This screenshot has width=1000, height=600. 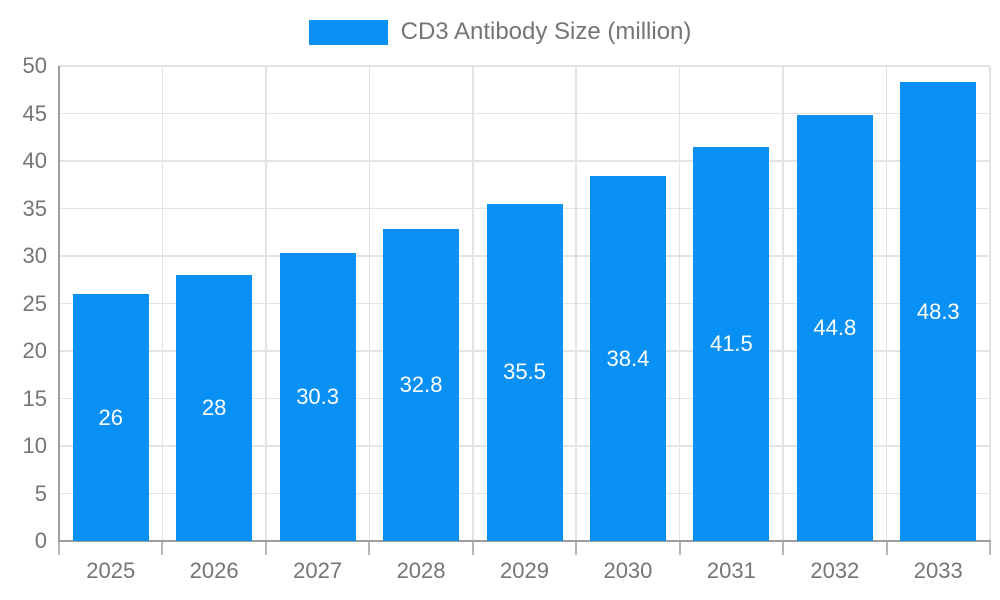 What do you see at coordinates (34, 398) in the screenshot?
I see `y-axis-label: 15` at bounding box center [34, 398].